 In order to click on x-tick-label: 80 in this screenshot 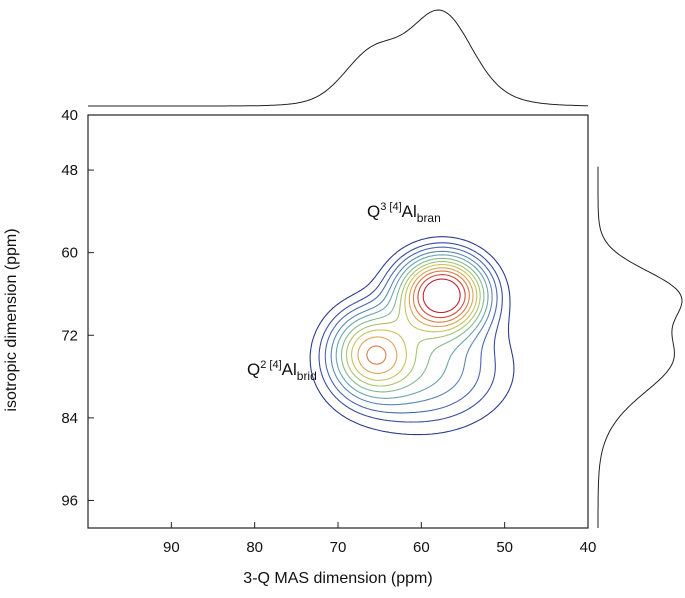, I will do `click(254, 547)`.